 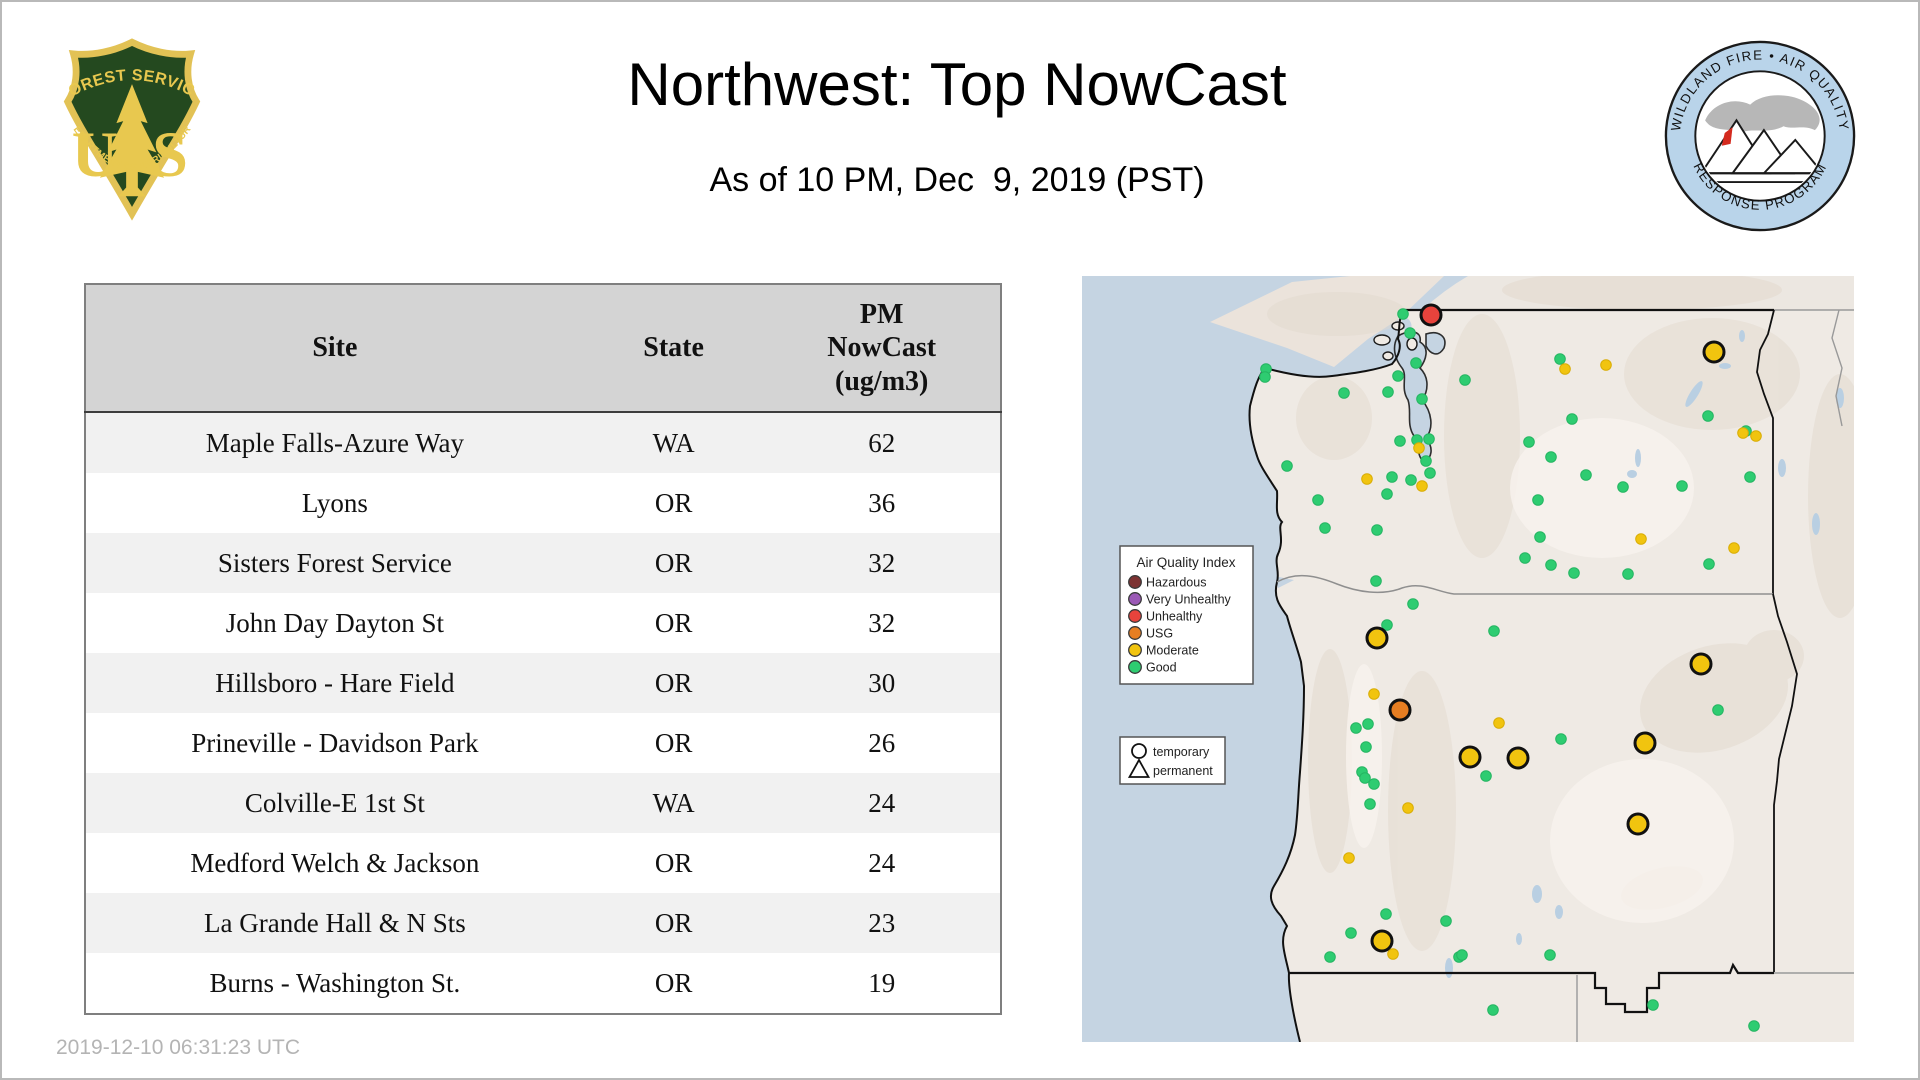 What do you see at coordinates (543, 623) in the screenshot?
I see `table-row: John Day Dayton St OR 32` at bounding box center [543, 623].